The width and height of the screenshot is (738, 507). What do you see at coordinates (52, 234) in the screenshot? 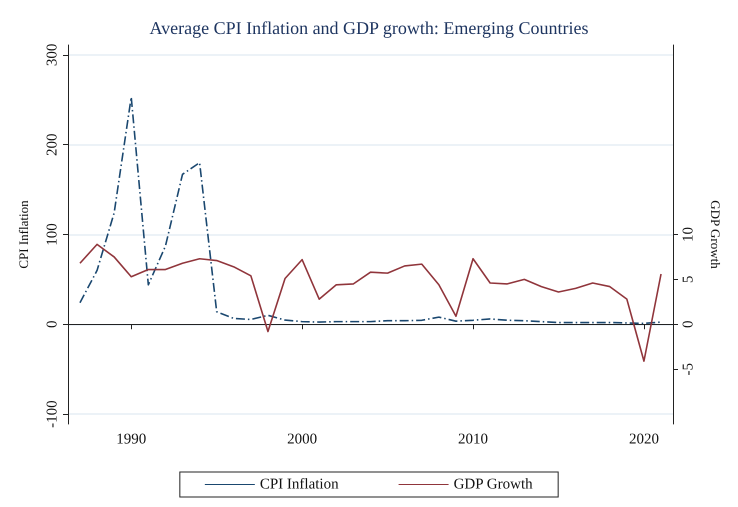
I see `y-tick-label: 100` at bounding box center [52, 234].